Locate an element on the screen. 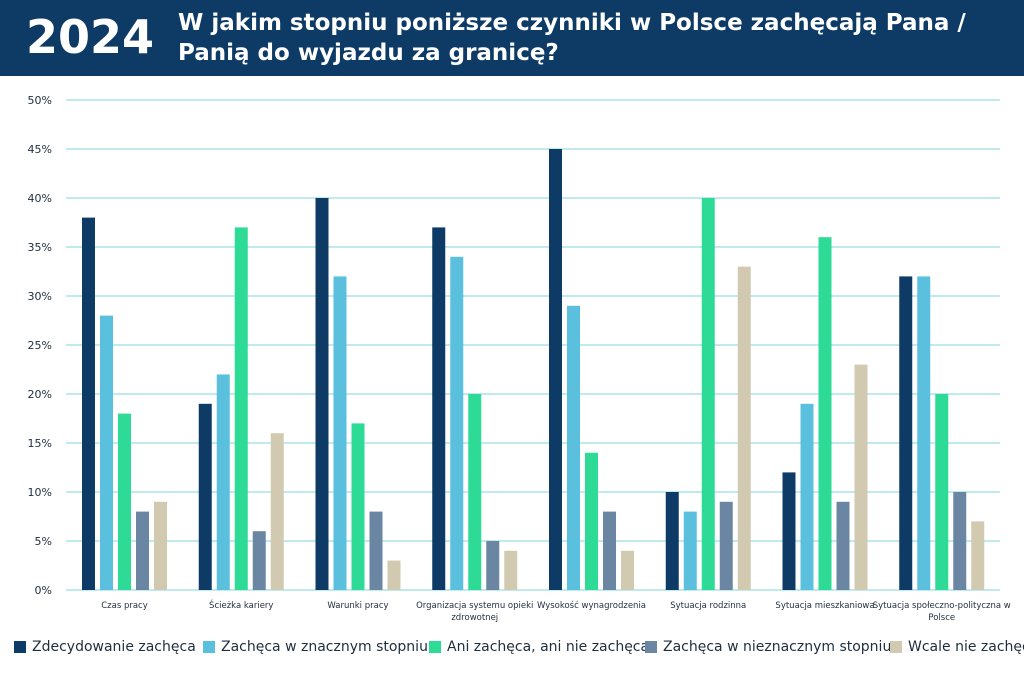  x-tick-label: Organizacja systemu opieki zdrowotnej is located at coordinates (474, 612).